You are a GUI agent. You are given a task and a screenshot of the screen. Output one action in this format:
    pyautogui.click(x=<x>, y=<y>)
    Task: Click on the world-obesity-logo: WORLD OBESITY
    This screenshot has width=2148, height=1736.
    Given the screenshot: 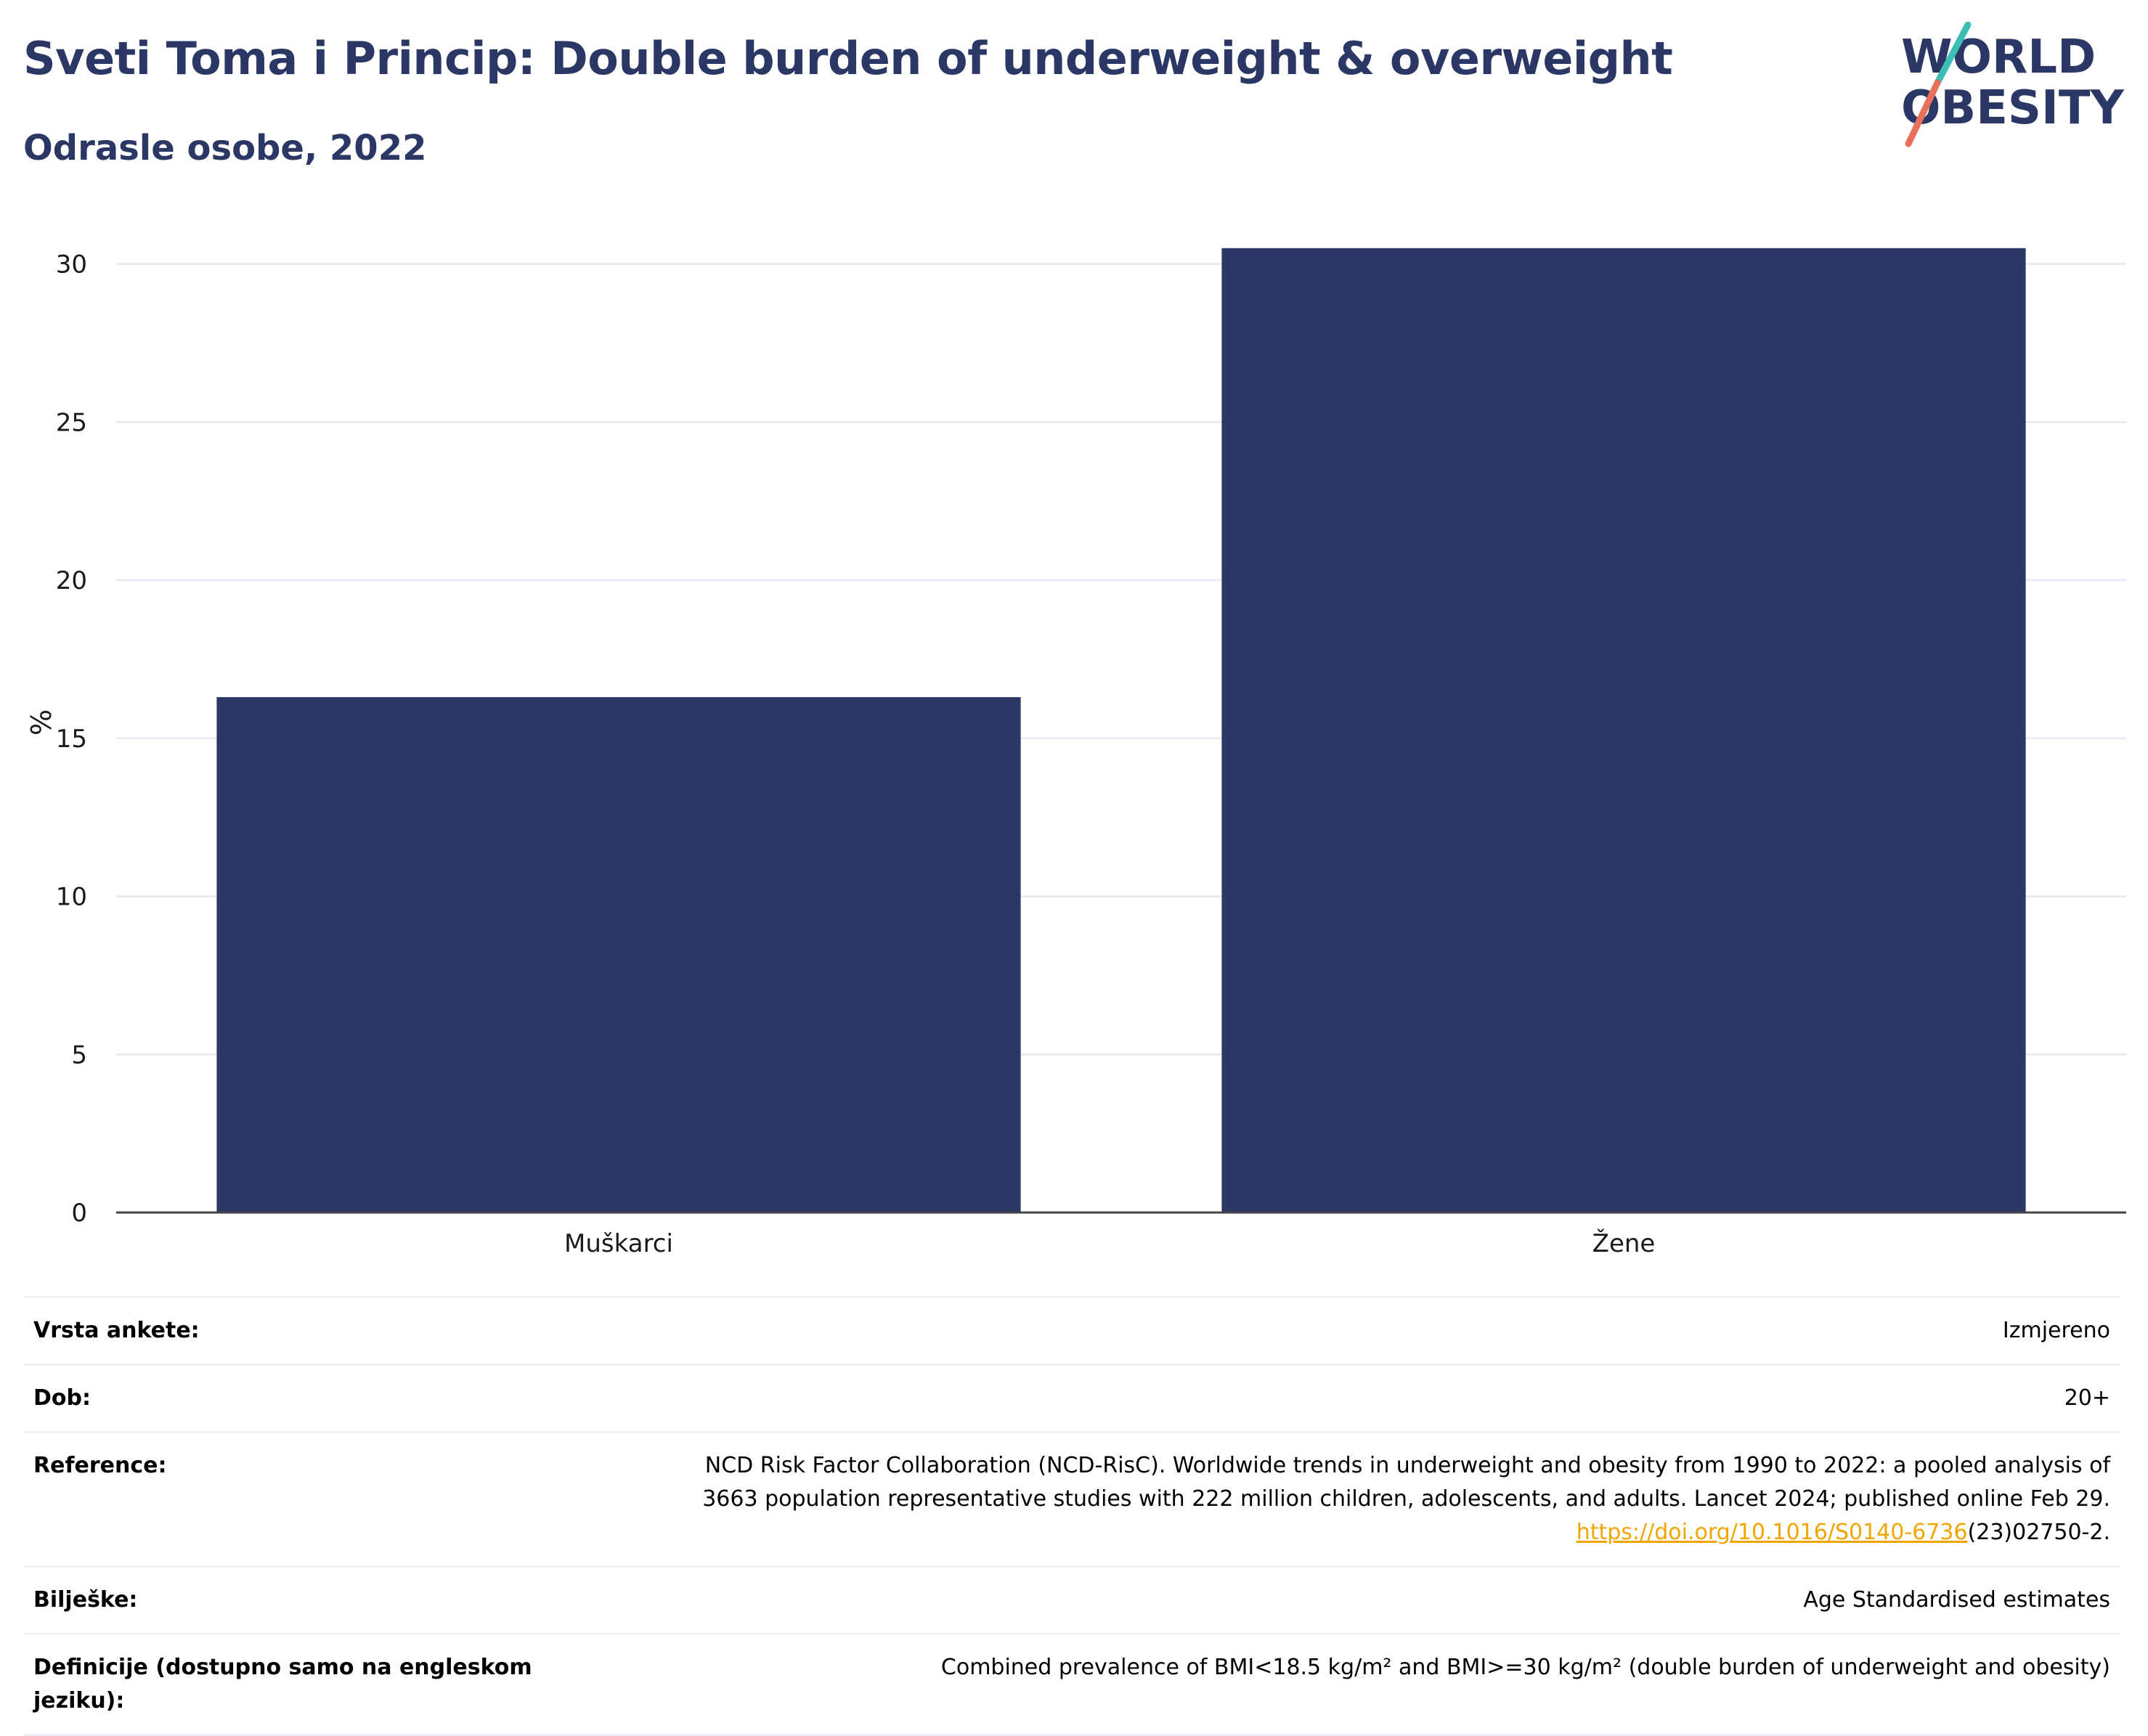 What is the action you would take?
    pyautogui.click(x=2012, y=84)
    